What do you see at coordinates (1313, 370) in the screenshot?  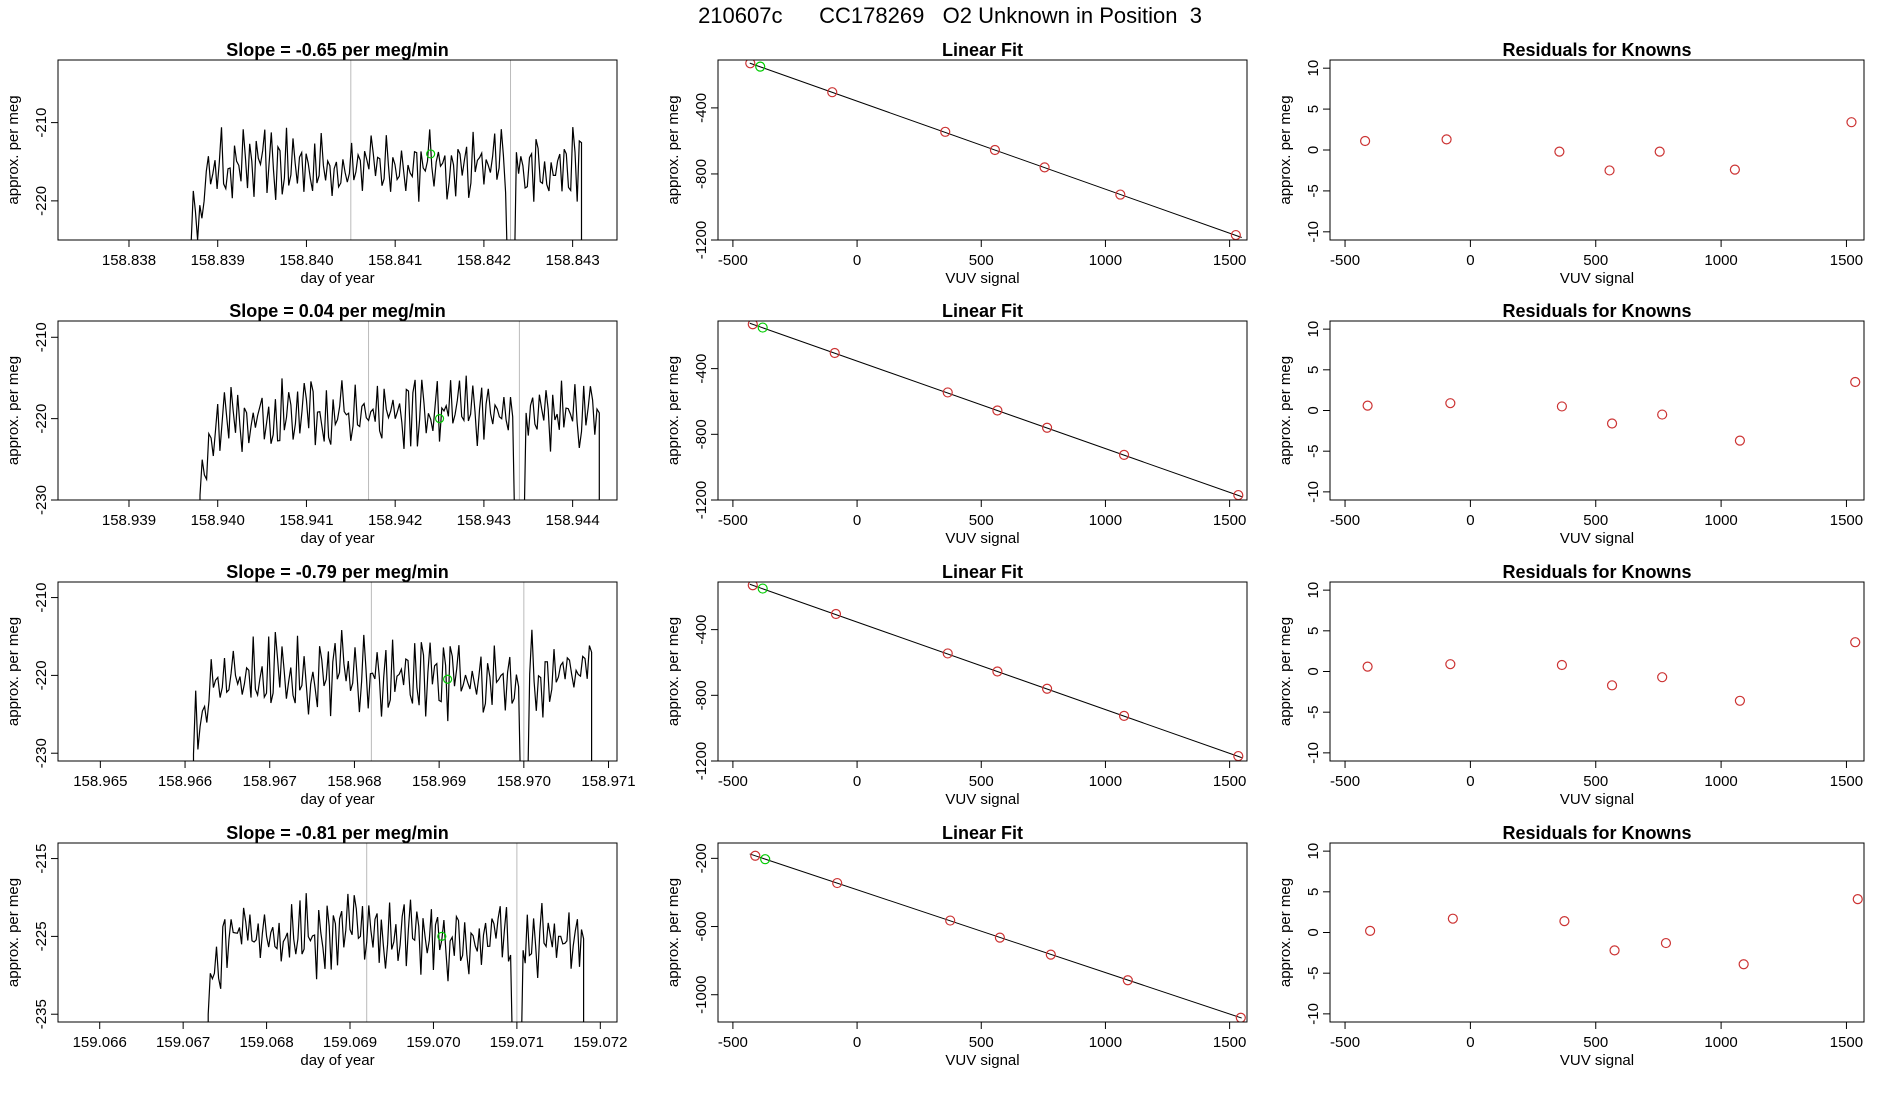 I see `y-tick-label: 5` at bounding box center [1313, 370].